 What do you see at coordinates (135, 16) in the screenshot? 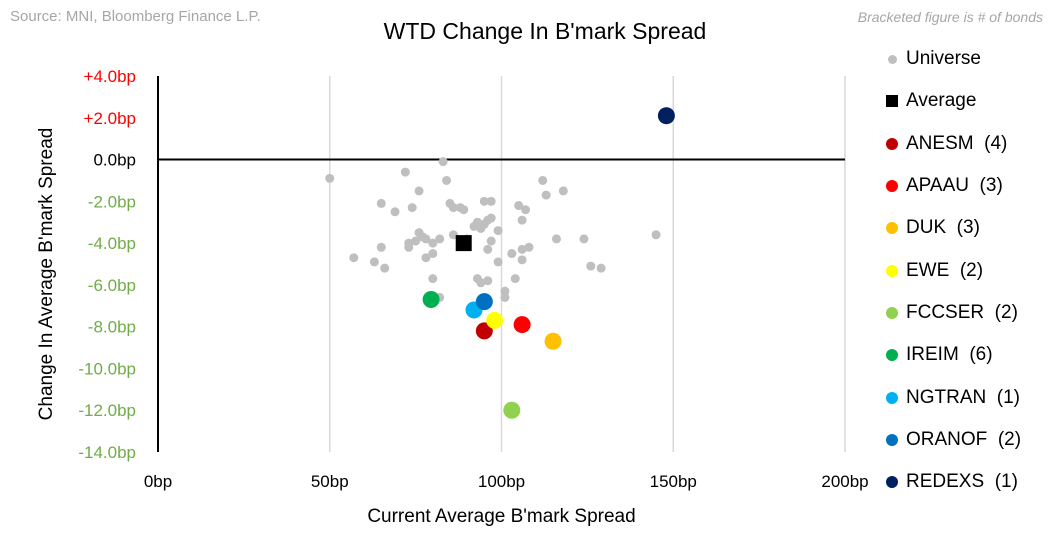
I see `source-note: Source: MNI, Bloomberg Finance L.P.` at bounding box center [135, 16].